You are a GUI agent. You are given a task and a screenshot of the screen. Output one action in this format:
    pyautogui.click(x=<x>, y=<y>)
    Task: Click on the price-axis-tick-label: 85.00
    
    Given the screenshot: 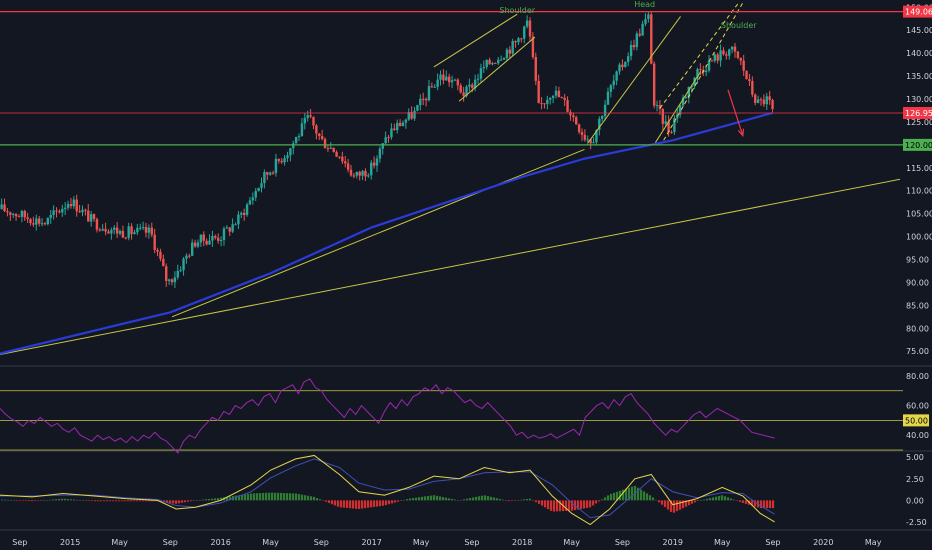 What is the action you would take?
    pyautogui.click(x=917, y=305)
    